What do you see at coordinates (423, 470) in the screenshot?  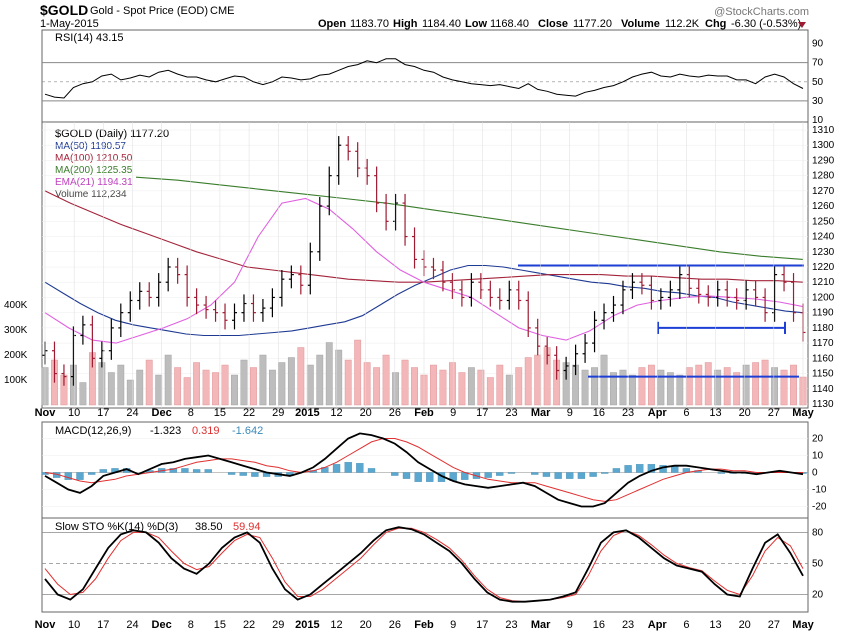 I see `macd-signal-line` at bounding box center [423, 470].